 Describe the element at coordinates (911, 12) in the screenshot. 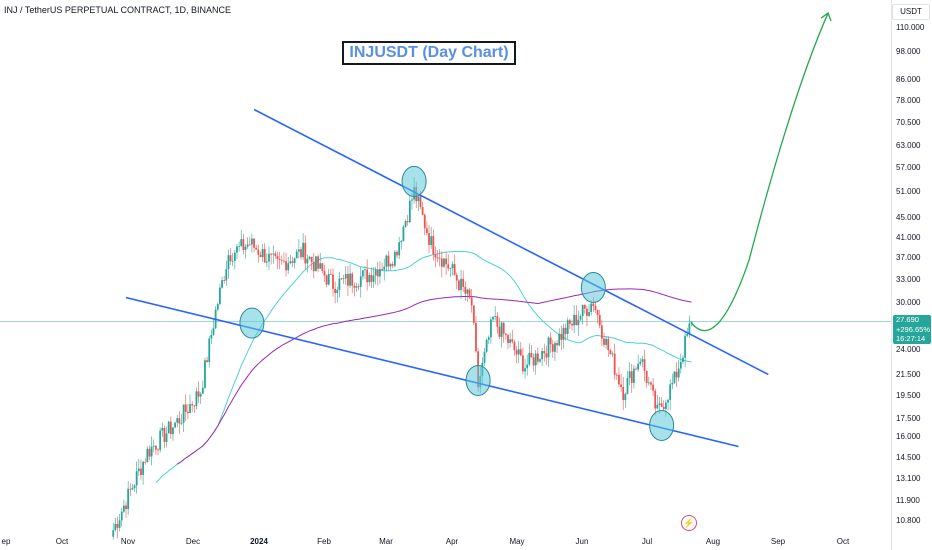

I see `currency-label: USDT` at that location.